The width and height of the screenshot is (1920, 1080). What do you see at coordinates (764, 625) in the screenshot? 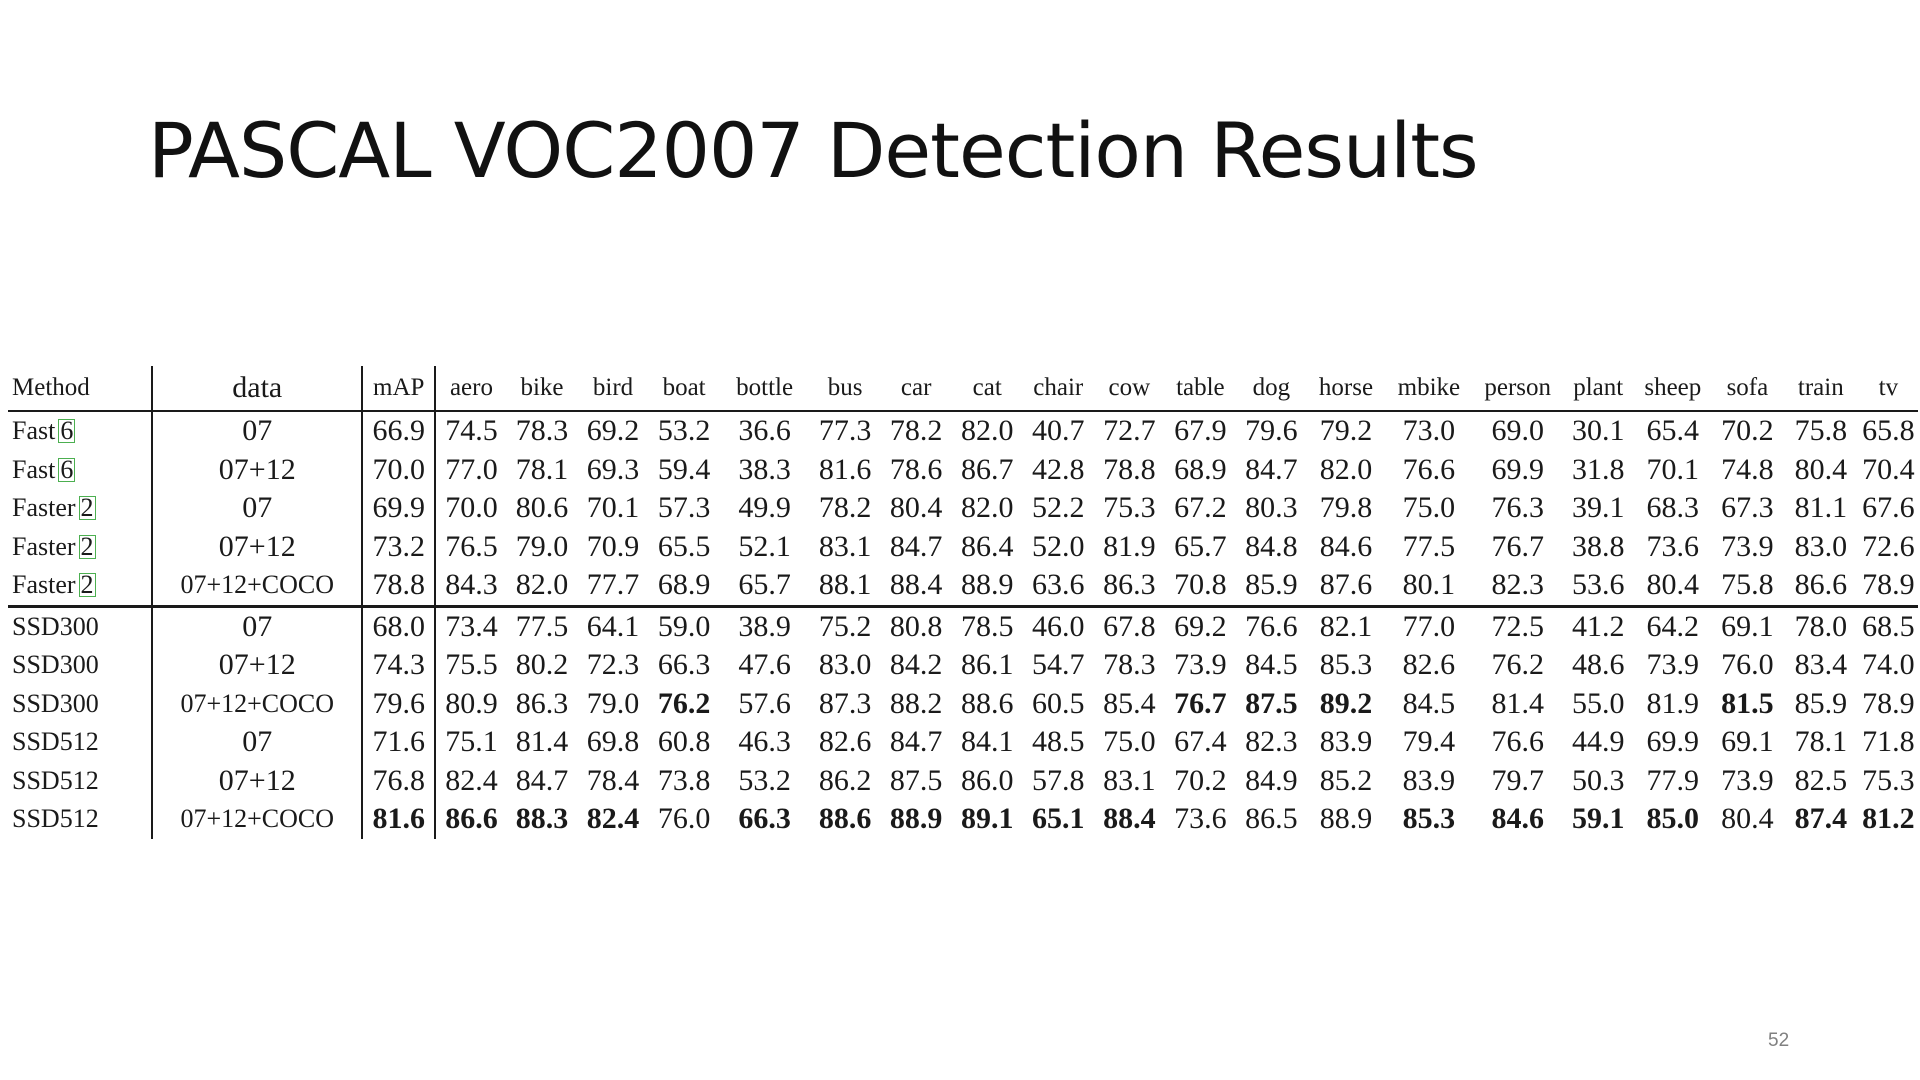
I see `class-ap-cell-bottle: 38.9` at bounding box center [764, 625].